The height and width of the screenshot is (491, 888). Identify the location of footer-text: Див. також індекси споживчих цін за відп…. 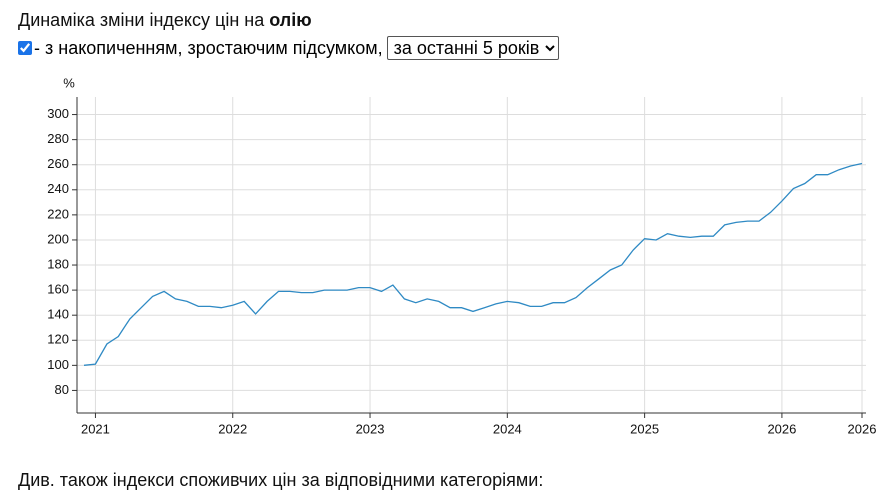
(281, 480).